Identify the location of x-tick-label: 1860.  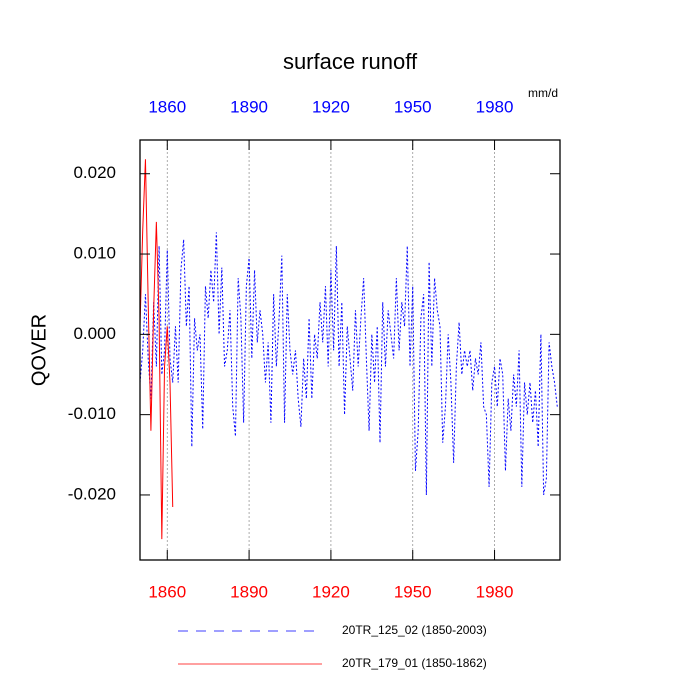
(167, 591).